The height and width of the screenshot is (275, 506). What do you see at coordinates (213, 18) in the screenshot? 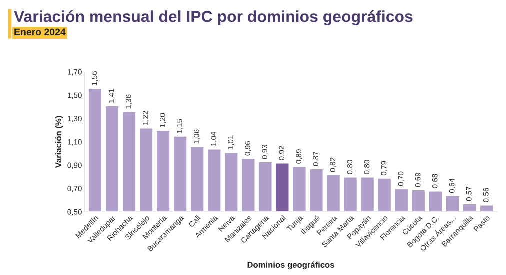
I see `chart-title: Variación mensual del IPC por dominios geográficos` at bounding box center [213, 18].